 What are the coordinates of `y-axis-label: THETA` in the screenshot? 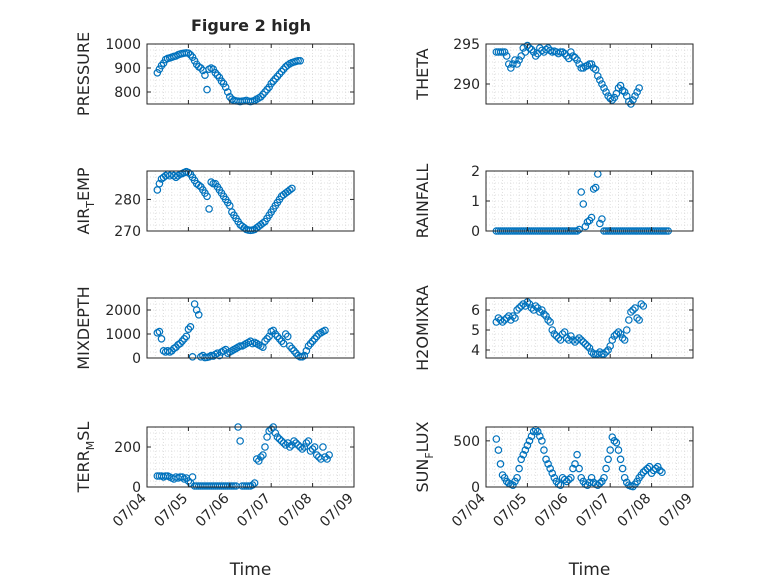 It's located at (422, 74).